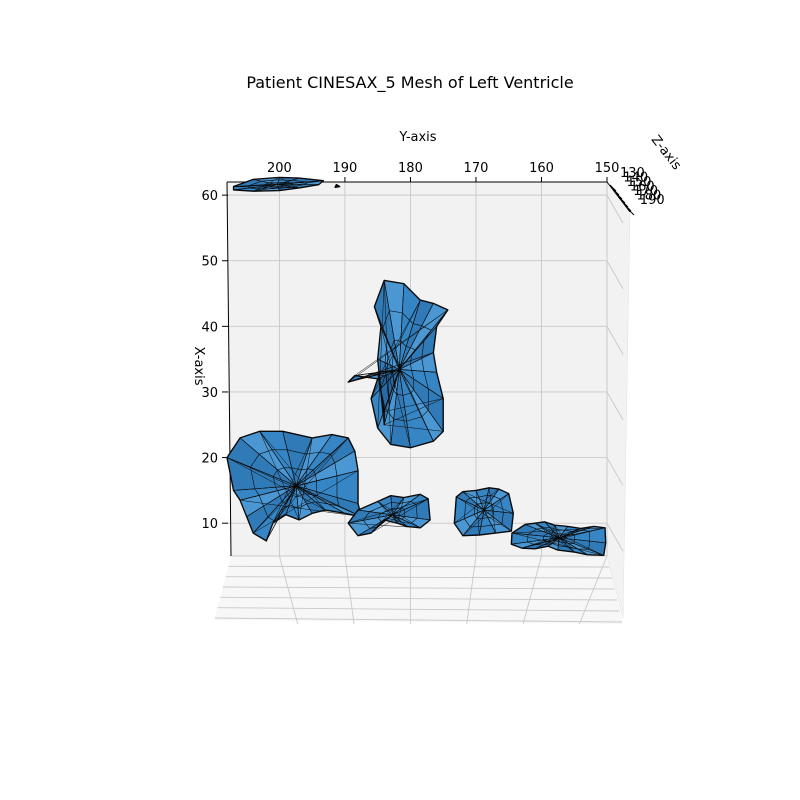 This screenshot has width=800, height=800. What do you see at coordinates (443, 171) in the screenshot?
I see `y-axis-ticks: 200 190 180 170 160 150` at bounding box center [443, 171].